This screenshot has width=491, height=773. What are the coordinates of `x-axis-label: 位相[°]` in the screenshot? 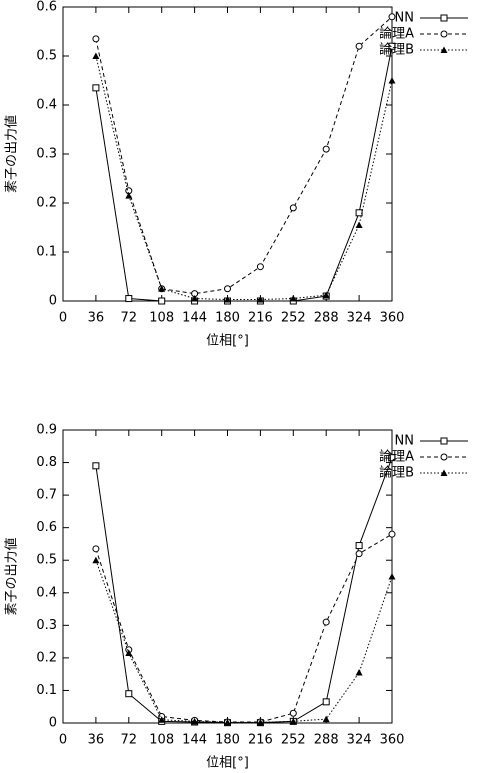 It's located at (227, 763).